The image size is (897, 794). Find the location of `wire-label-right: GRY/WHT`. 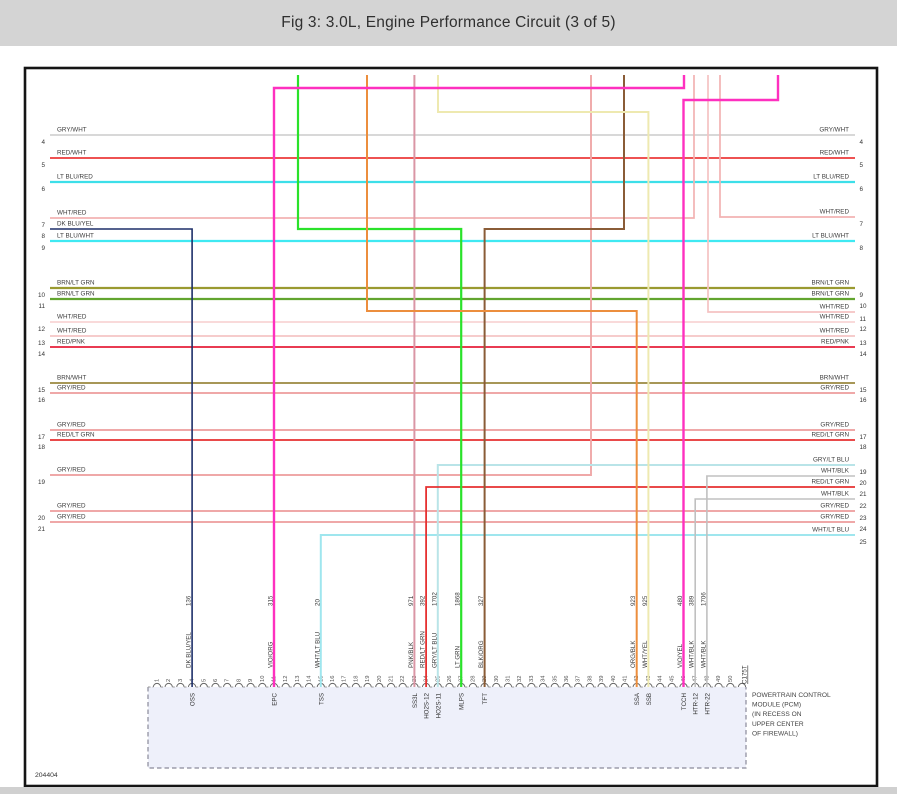

wire-label-right: GRY/WHT is located at coordinates (834, 130).